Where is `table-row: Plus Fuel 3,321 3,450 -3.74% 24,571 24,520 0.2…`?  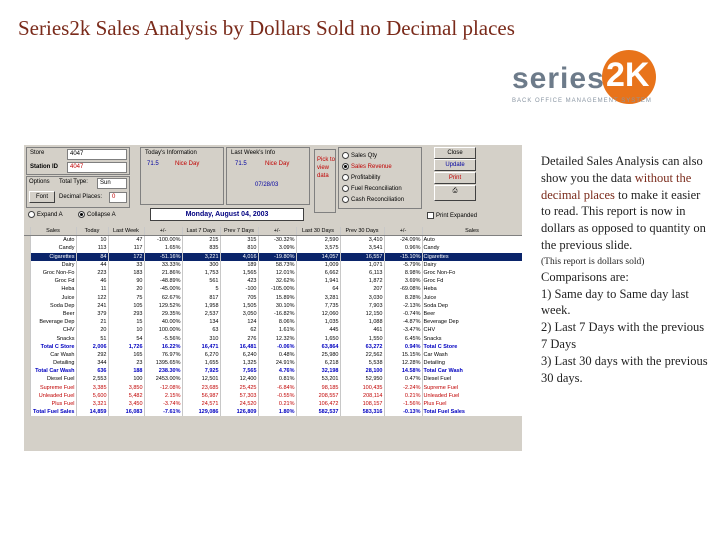 table-row: Plus Fuel 3,321 3,450 -3.74% 24,571 24,520 0.2… is located at coordinates (273, 404).